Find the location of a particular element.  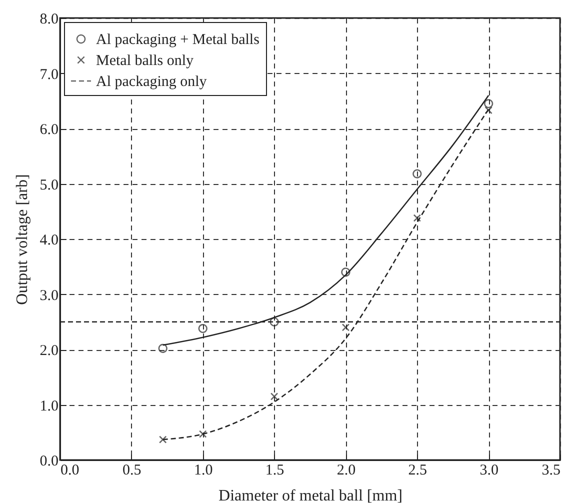

y-tick-label: 6.0 is located at coordinates (49, 130).